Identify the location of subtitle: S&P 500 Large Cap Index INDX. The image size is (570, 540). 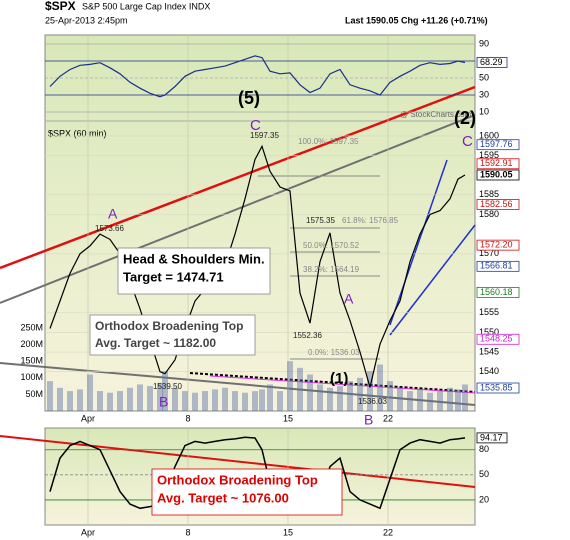
(146, 6).